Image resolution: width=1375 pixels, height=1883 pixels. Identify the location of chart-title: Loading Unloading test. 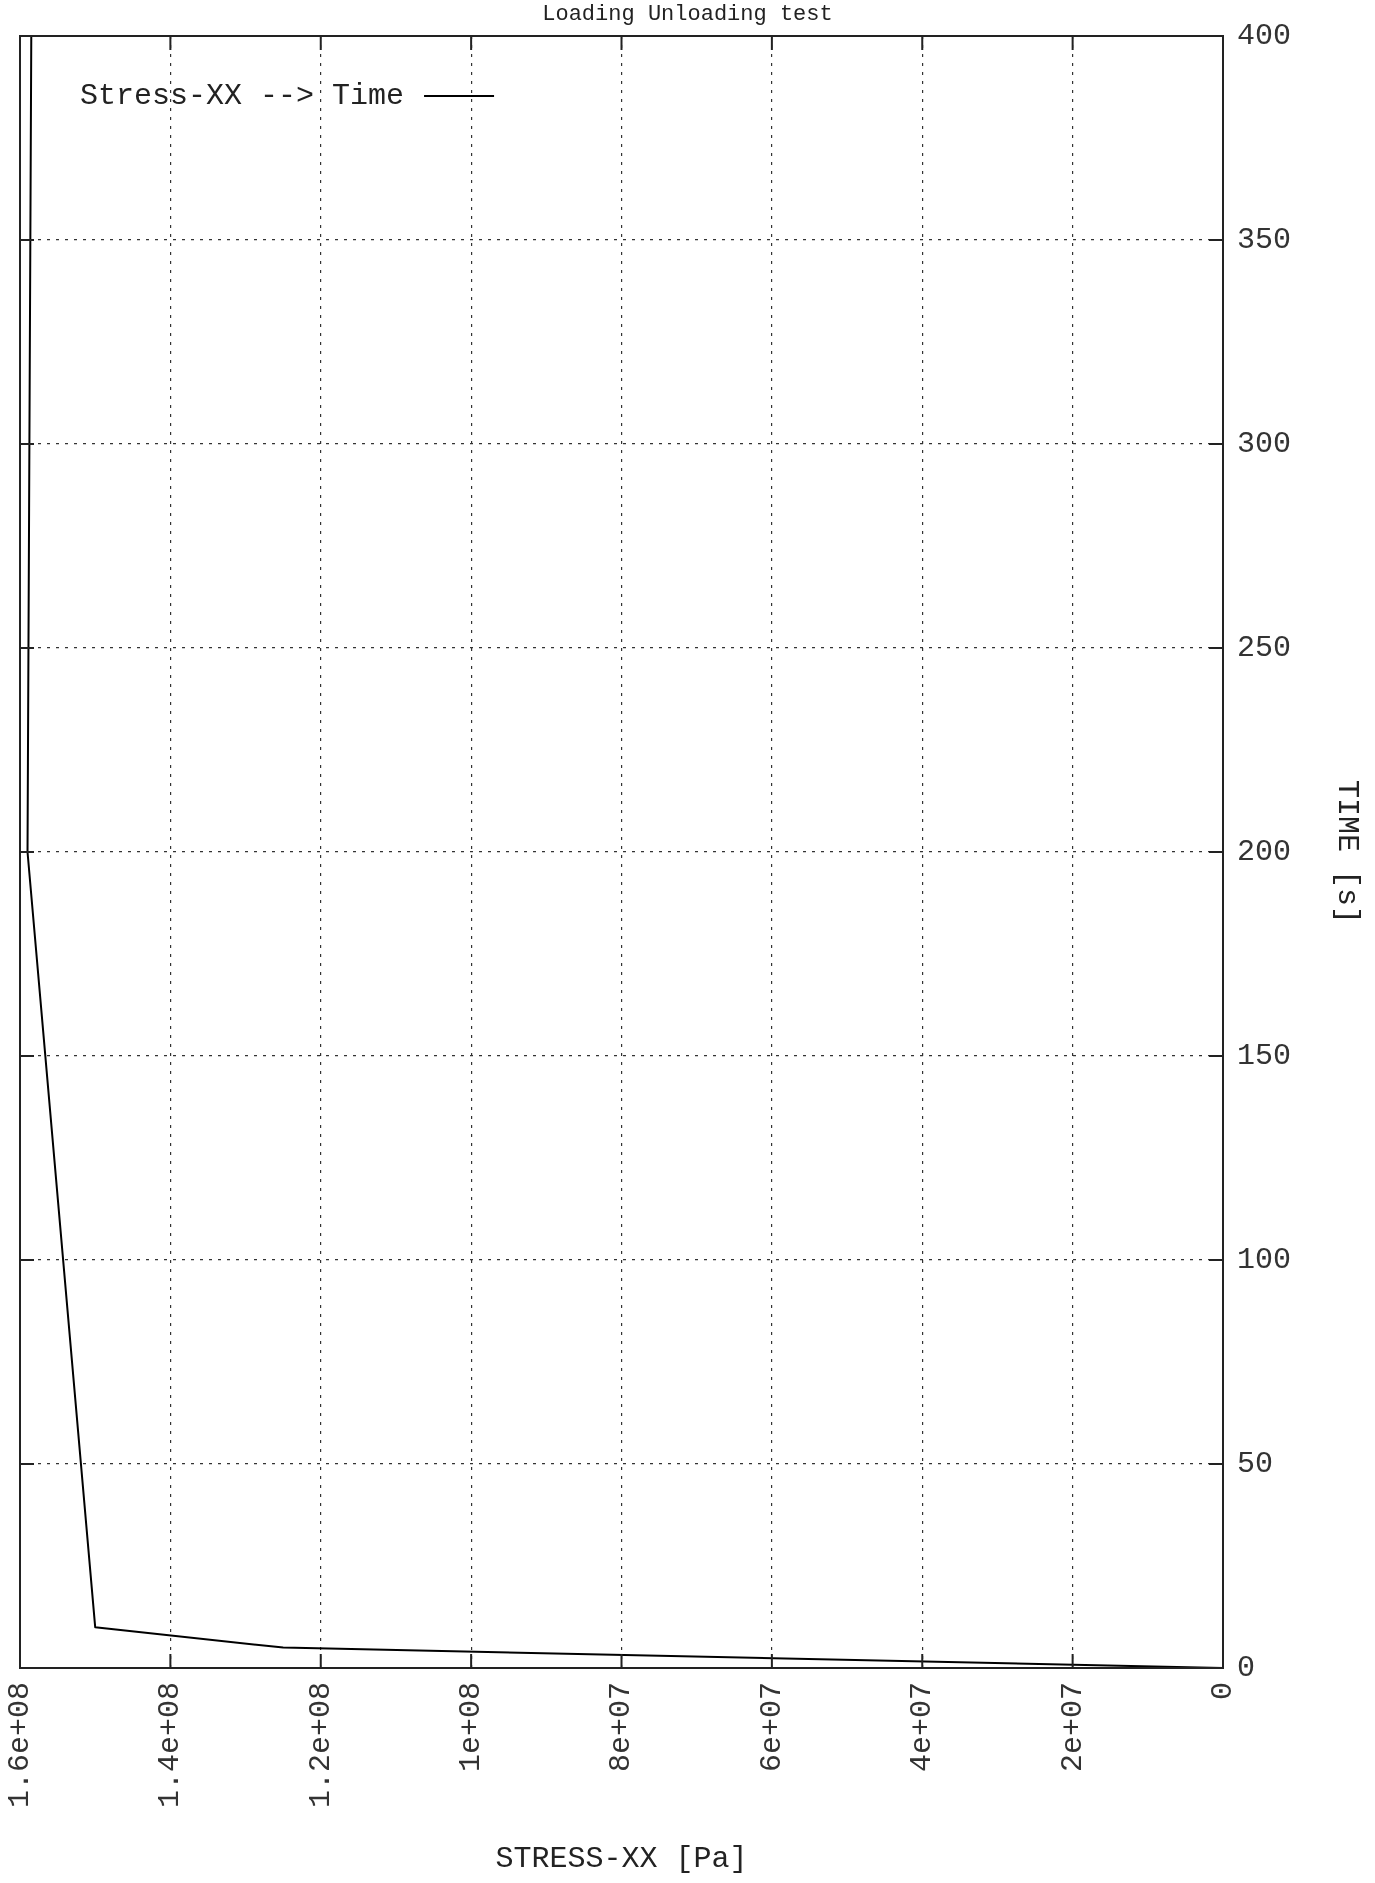
(687, 14).